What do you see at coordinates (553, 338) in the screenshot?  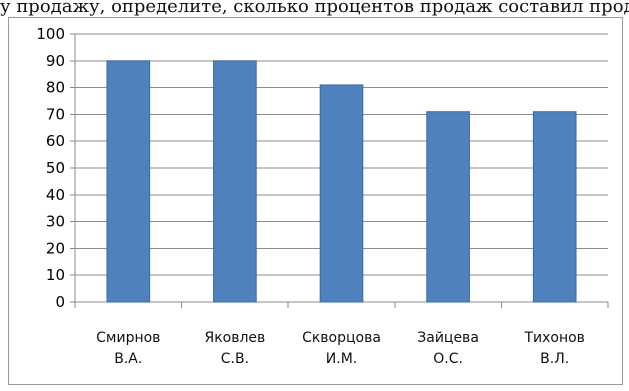 I see `category-label: Тихонов` at bounding box center [553, 338].